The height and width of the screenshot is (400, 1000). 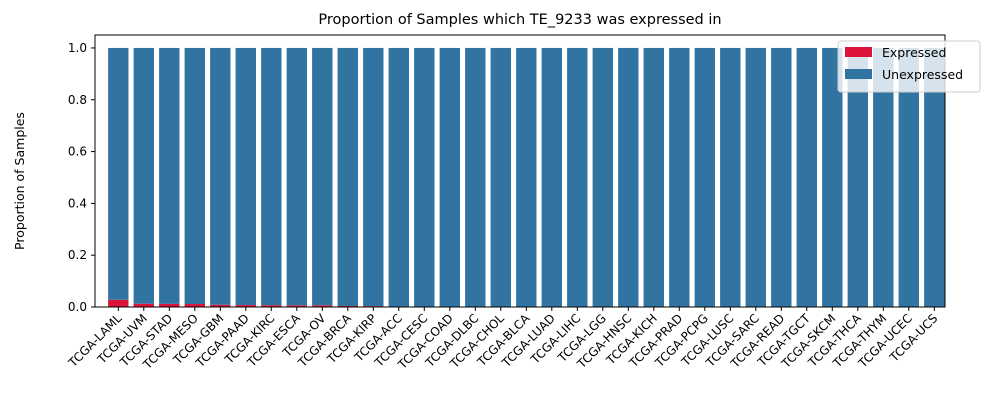 What do you see at coordinates (653, 177) in the screenshot?
I see `bar-unexpressed-tcga-kich` at bounding box center [653, 177].